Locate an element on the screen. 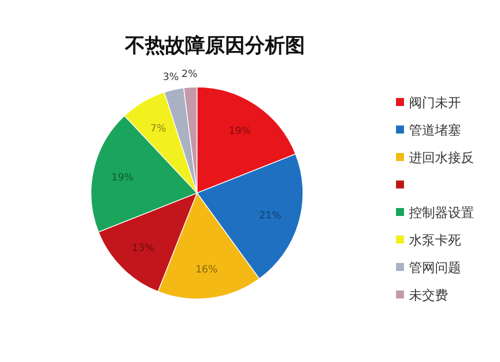 This screenshot has height=362, width=500. legend-label: 水泵卡死 is located at coordinates (435, 241).